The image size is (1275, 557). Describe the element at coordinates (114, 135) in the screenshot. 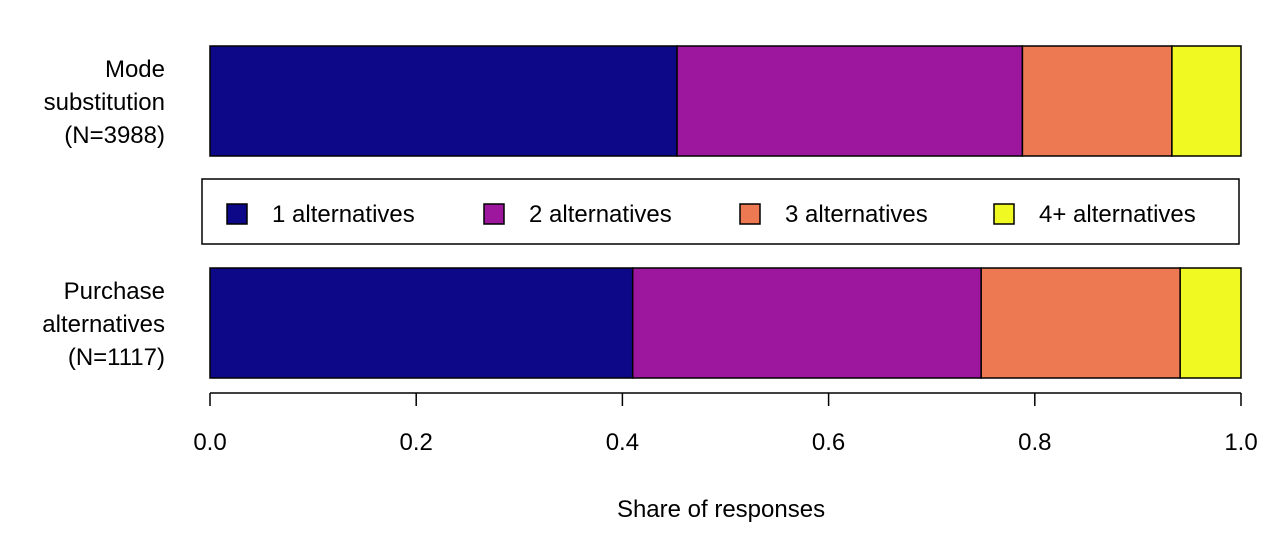

I see `category-label: (N=3988)` at that location.